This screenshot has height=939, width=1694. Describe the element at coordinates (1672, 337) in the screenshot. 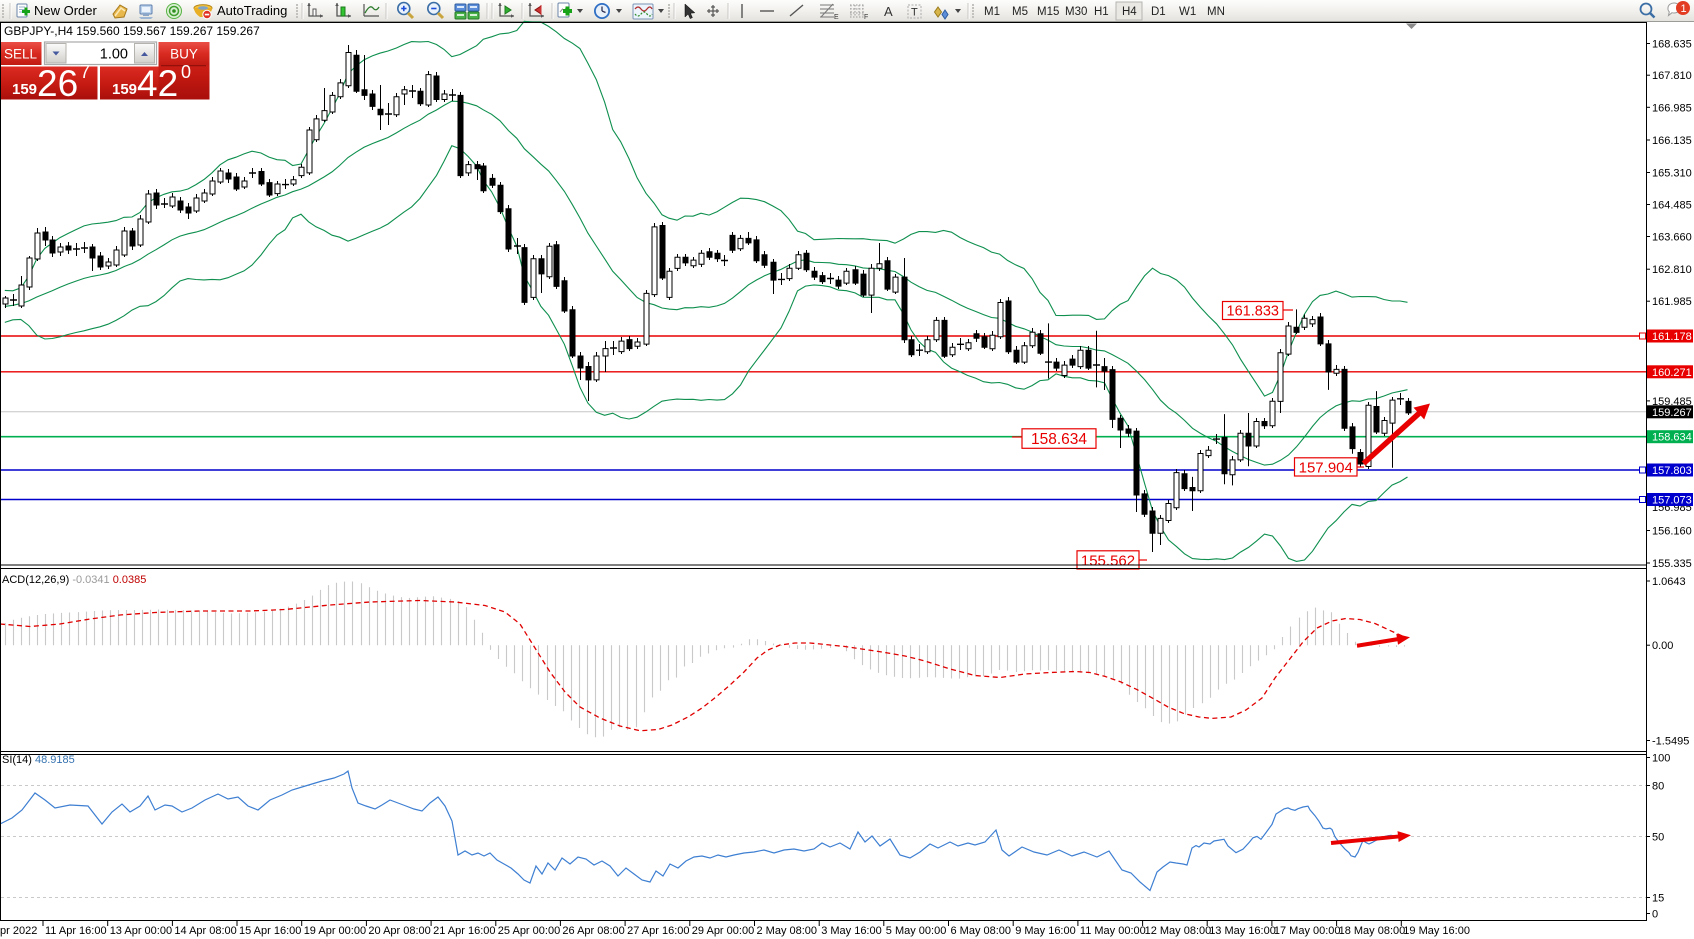

I see `svg-text: 161.178` at that location.